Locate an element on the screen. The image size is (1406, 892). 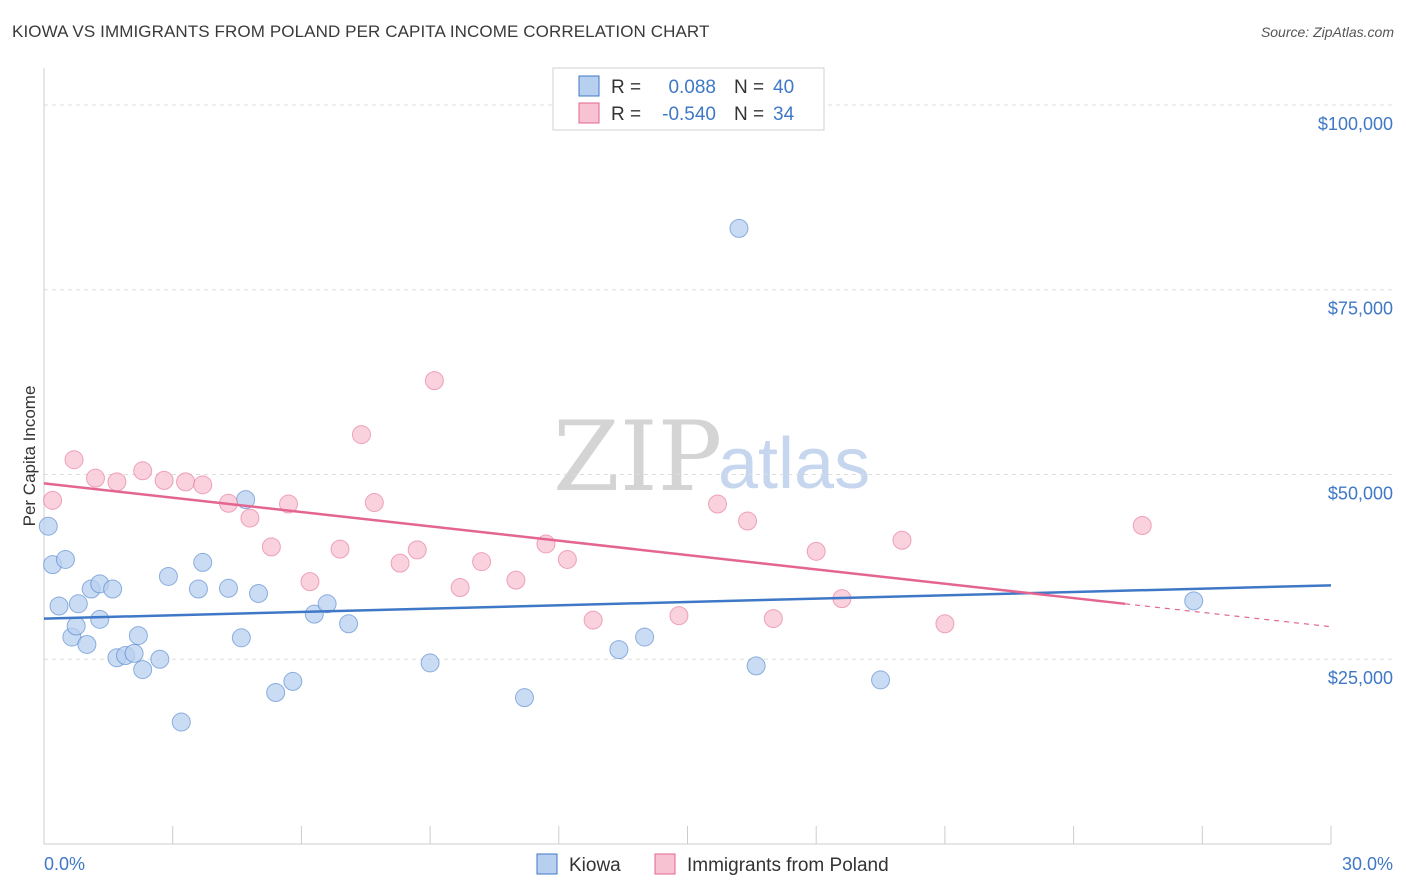
stats-legend-r-label-poland: R = is located at coordinates (626, 114).